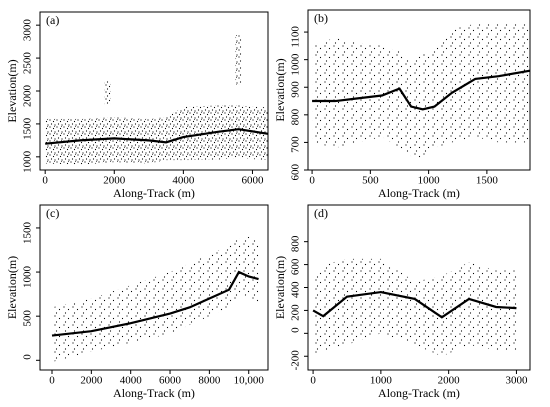  What do you see at coordinates (28, 63) in the screenshot?
I see `y-tick-label: 2500` at bounding box center [28, 63].